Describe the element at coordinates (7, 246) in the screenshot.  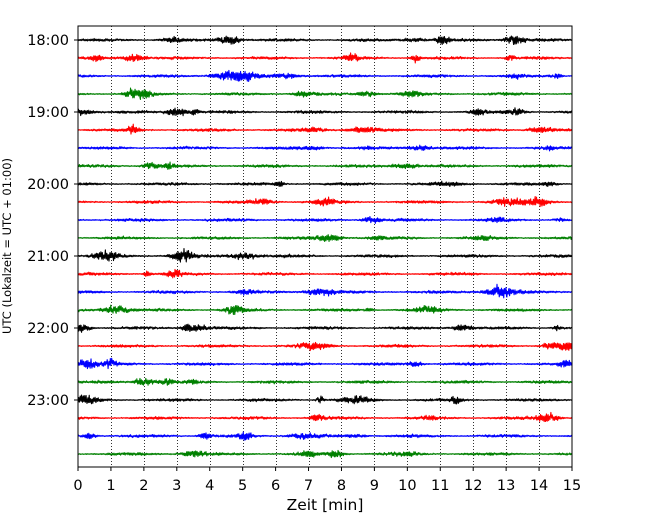
I see `y-axis-label: UTC (Lokalzeit = UTC + 01:00)` at that location.